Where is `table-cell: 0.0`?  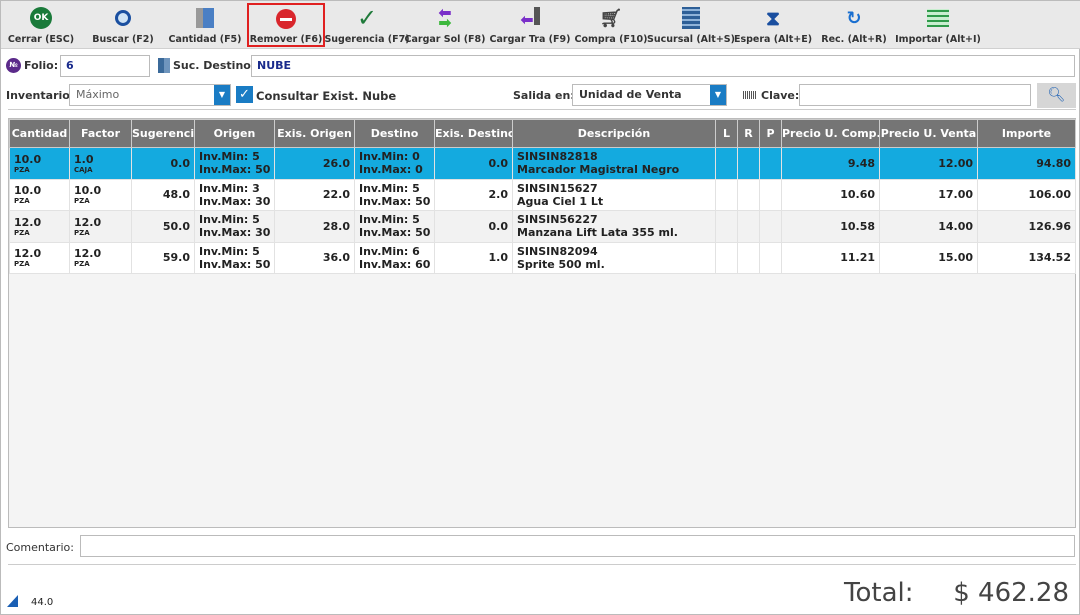 table-cell: 0.0 is located at coordinates (163, 163).